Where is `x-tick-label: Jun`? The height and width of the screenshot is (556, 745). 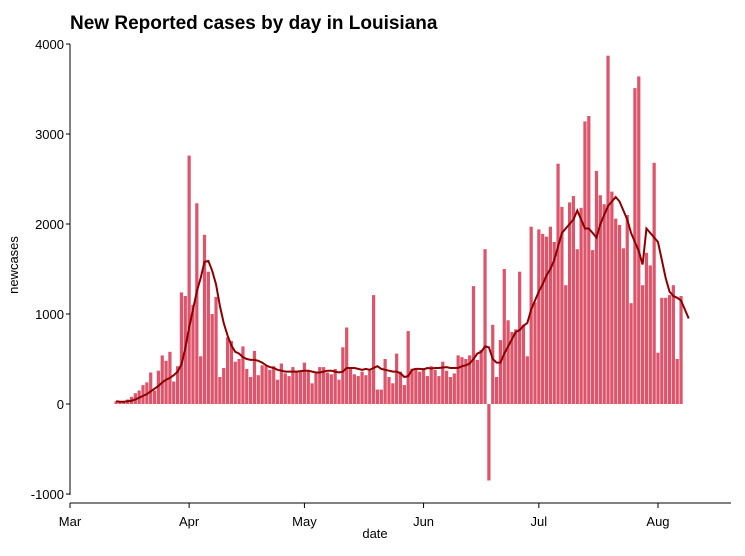 x-tick-label: Jun is located at coordinates (423, 521).